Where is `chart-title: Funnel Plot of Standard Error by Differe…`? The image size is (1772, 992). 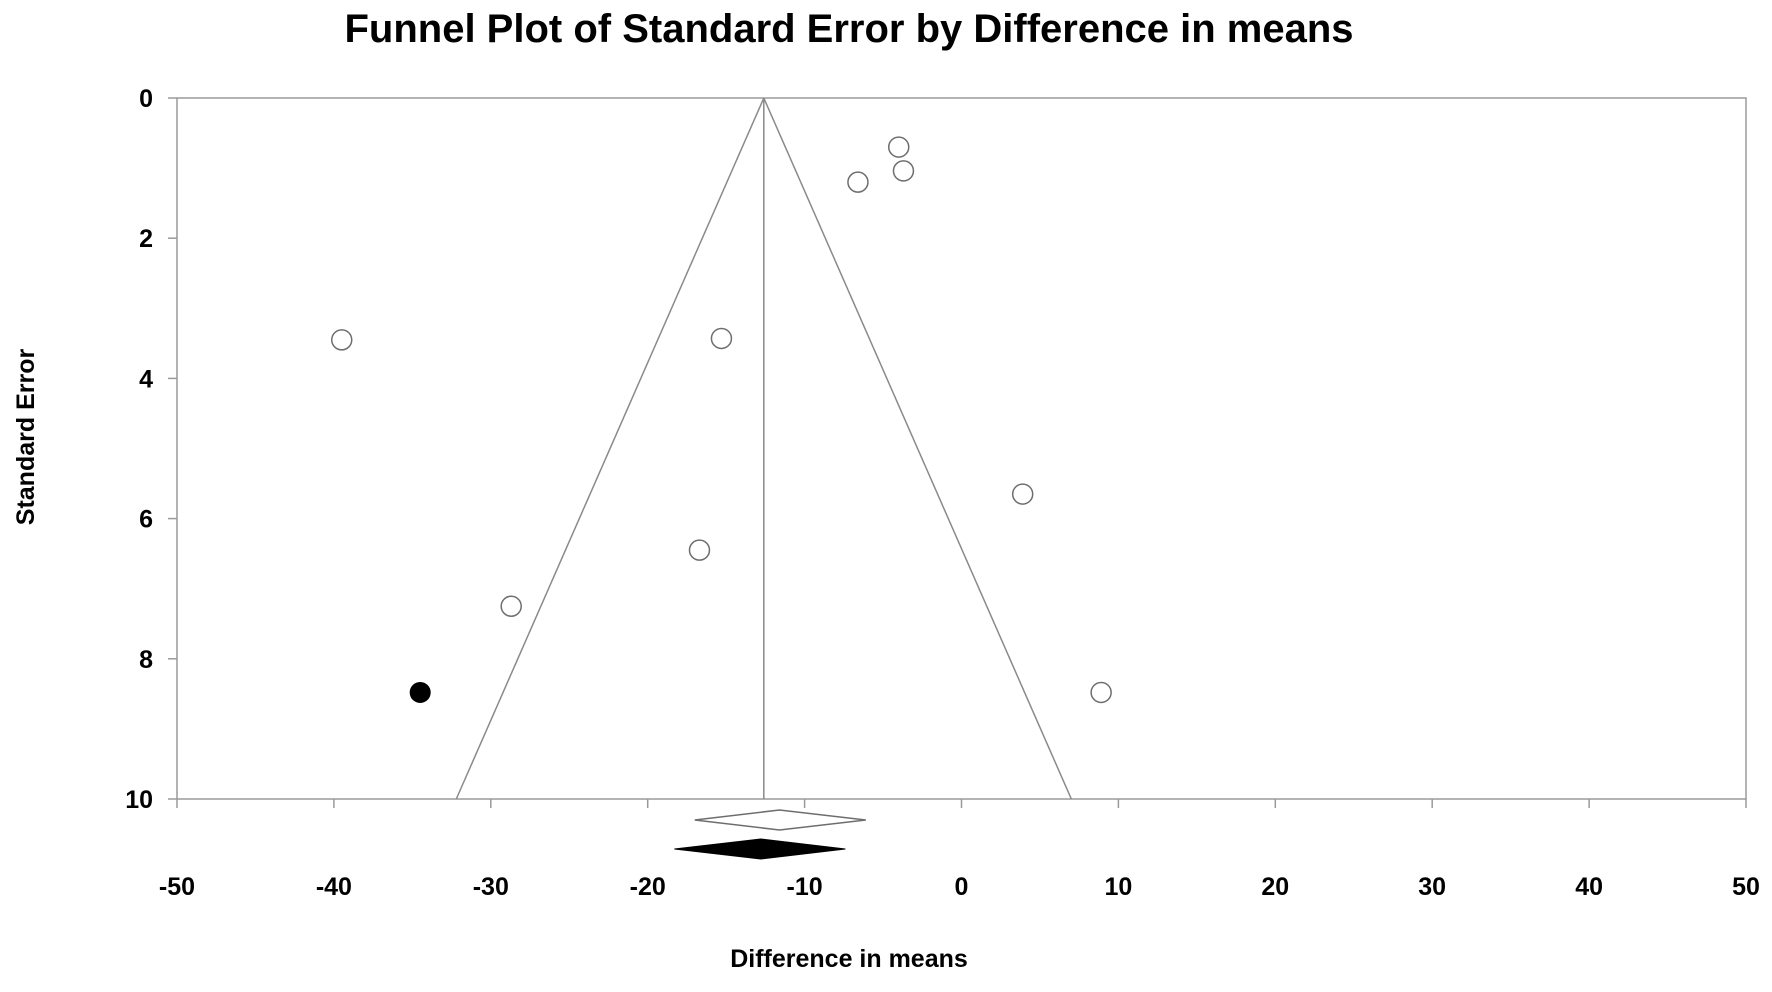 chart-title: Funnel Plot of Standard Error by Differe… is located at coordinates (848, 29).